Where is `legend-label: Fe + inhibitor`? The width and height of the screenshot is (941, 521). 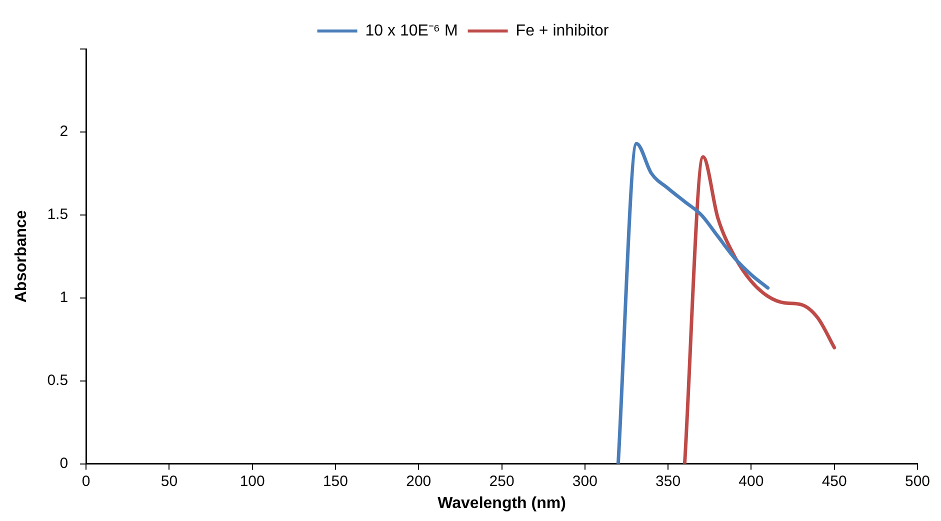
legend-label: Fe + inhibitor is located at coordinates (563, 31).